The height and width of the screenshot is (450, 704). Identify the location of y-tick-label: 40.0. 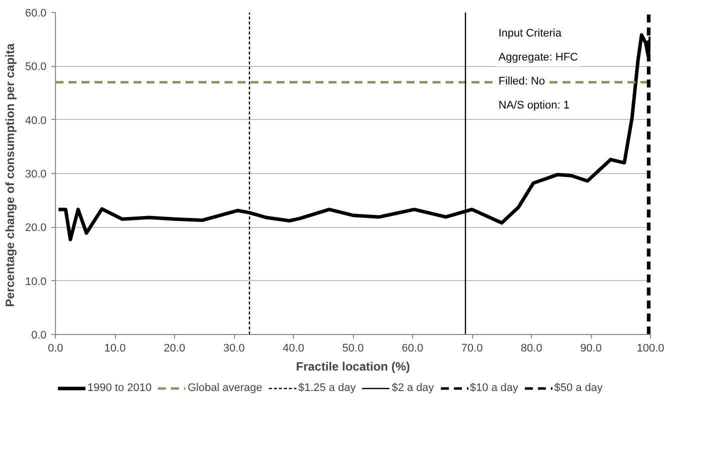
(36, 120).